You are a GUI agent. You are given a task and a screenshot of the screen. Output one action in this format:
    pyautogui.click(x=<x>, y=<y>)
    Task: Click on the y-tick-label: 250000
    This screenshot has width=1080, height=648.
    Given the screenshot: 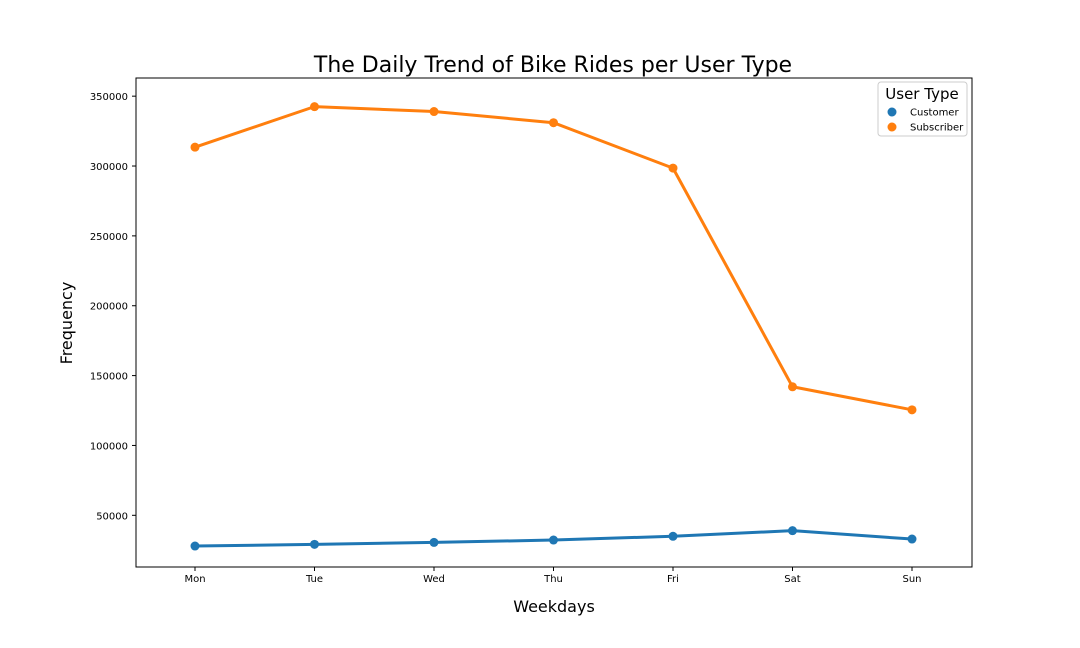 What is the action you would take?
    pyautogui.click(x=109, y=237)
    